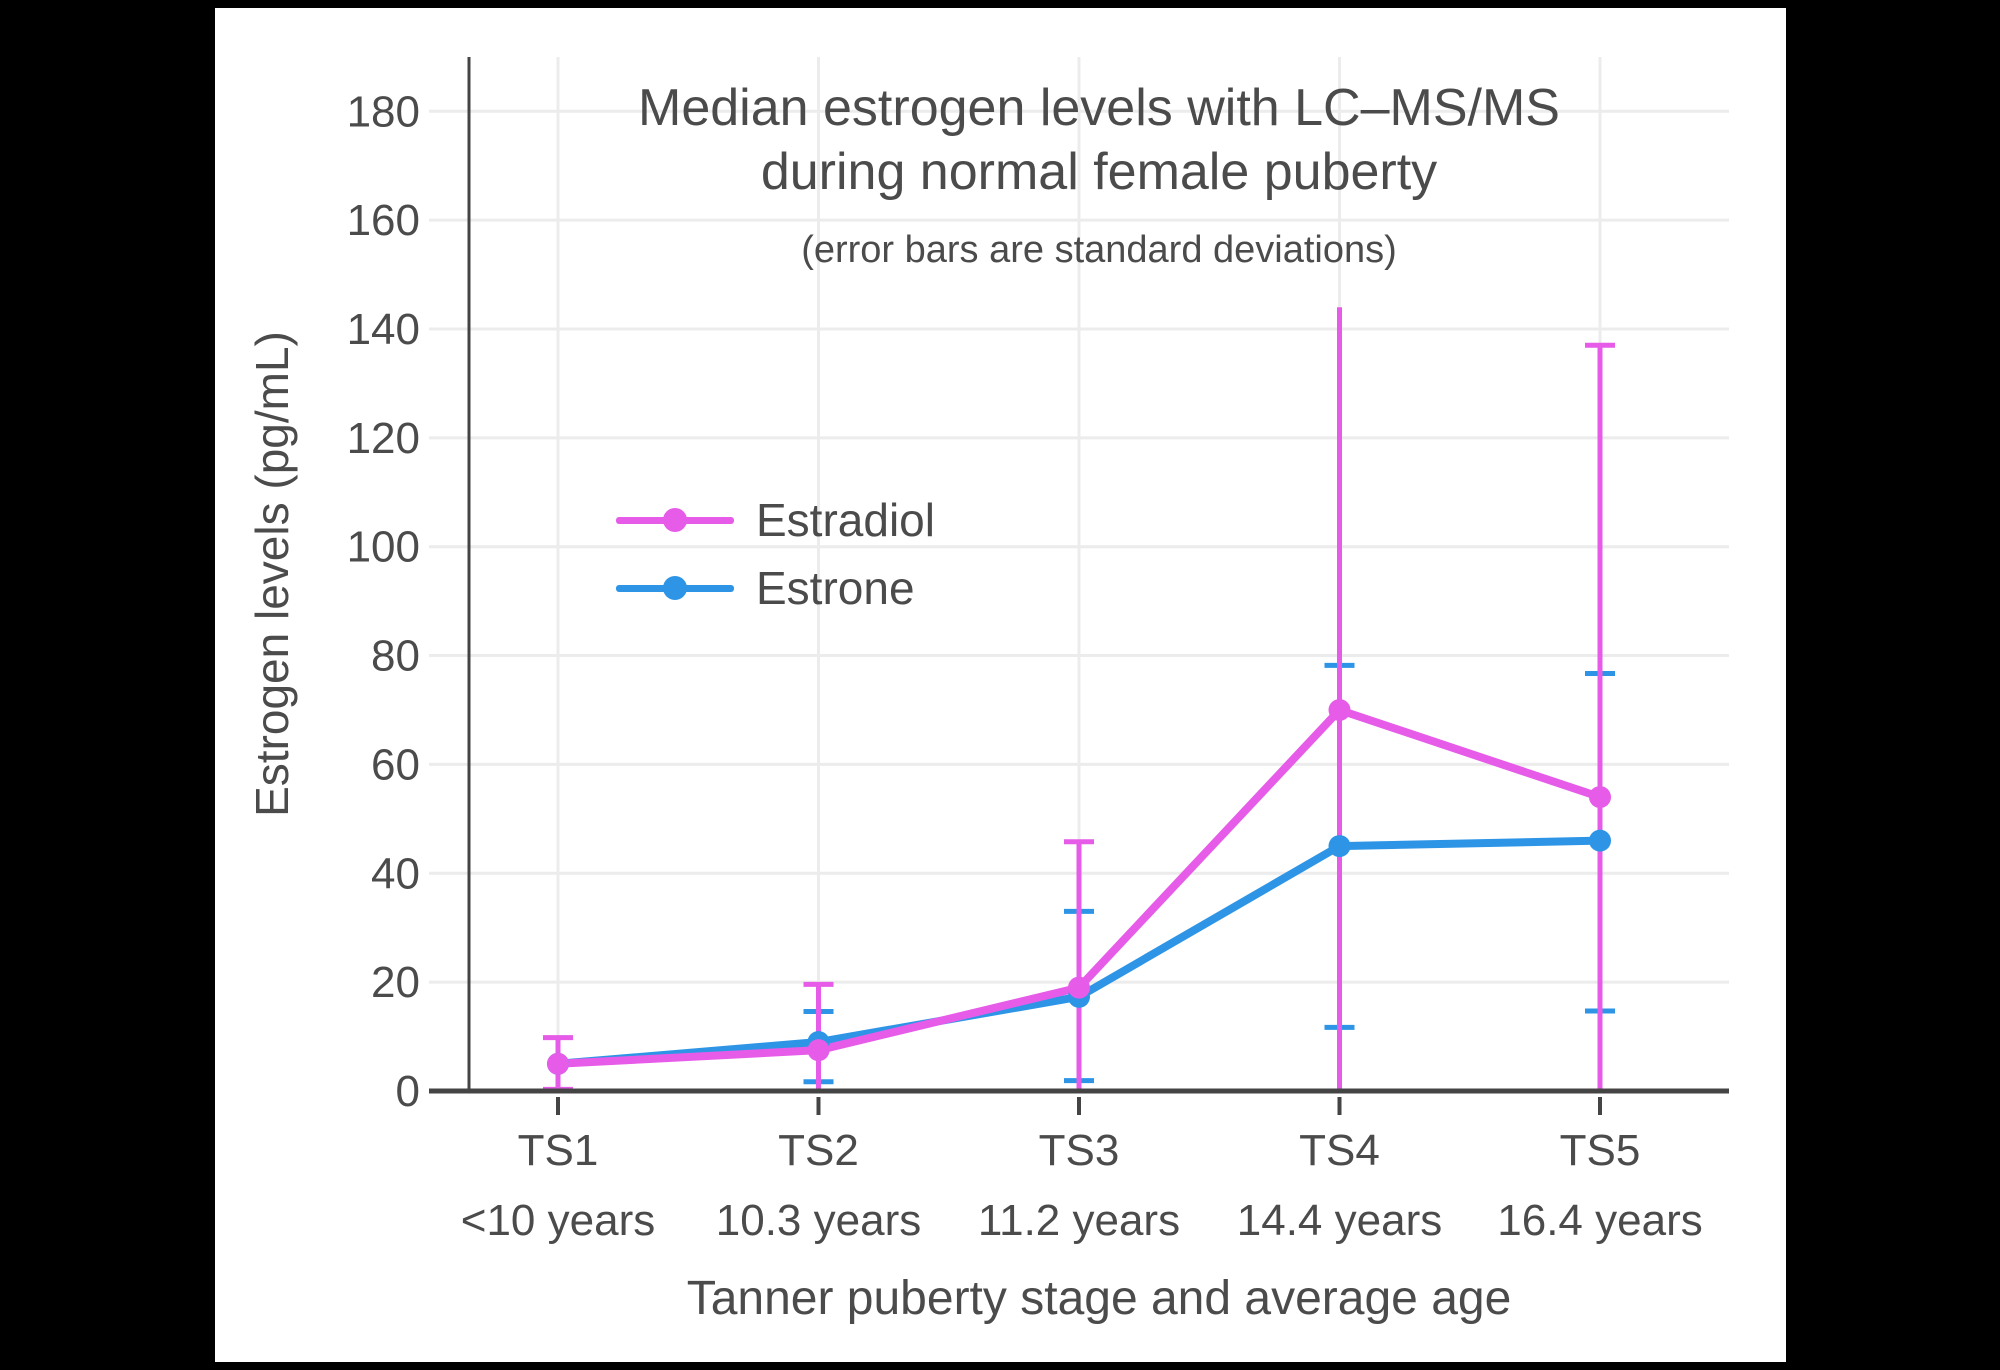 This screenshot has width=2000, height=1370. What do you see at coordinates (395, 764) in the screenshot?
I see `y-tick-label: 60` at bounding box center [395, 764].